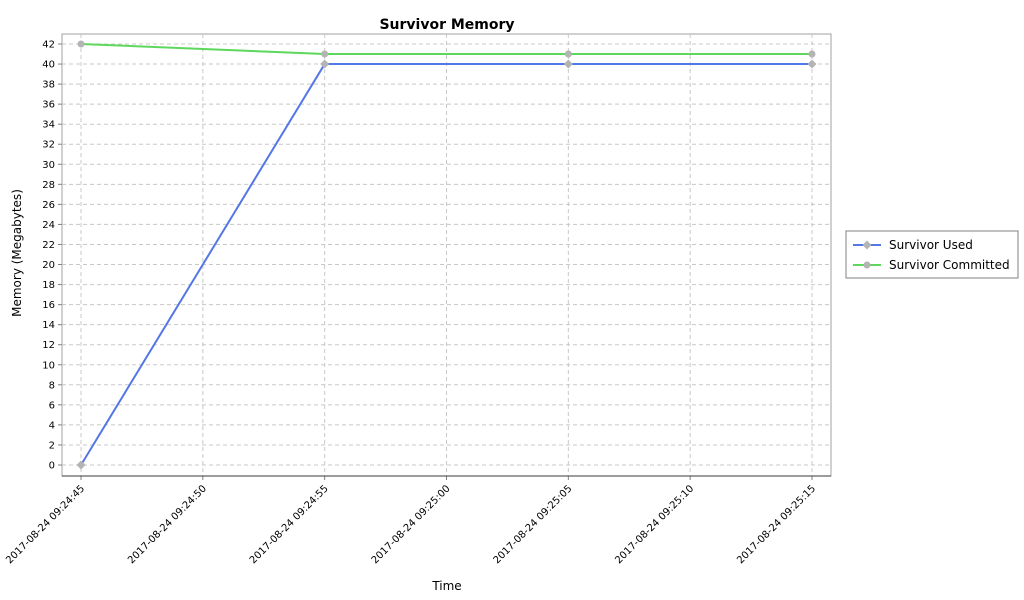 This screenshot has width=1024, height=600. I want to click on y-tick-label: 16, so click(48, 305).